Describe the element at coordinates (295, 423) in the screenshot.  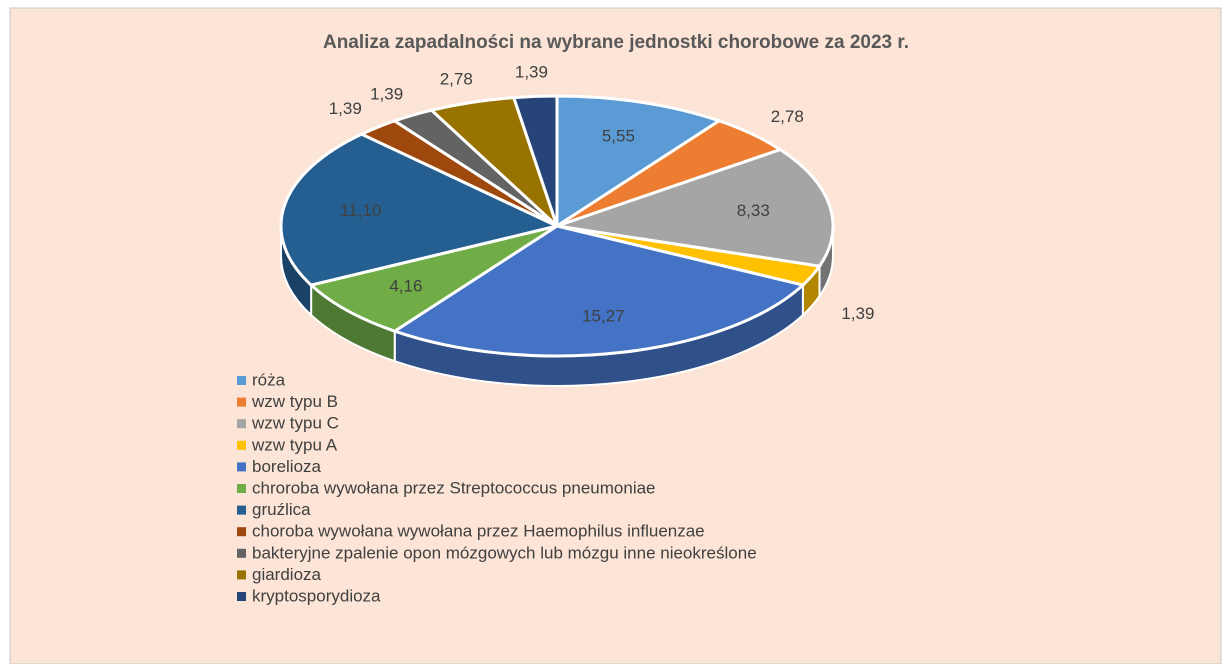
I see `legend-label: wzw typu C` at that location.